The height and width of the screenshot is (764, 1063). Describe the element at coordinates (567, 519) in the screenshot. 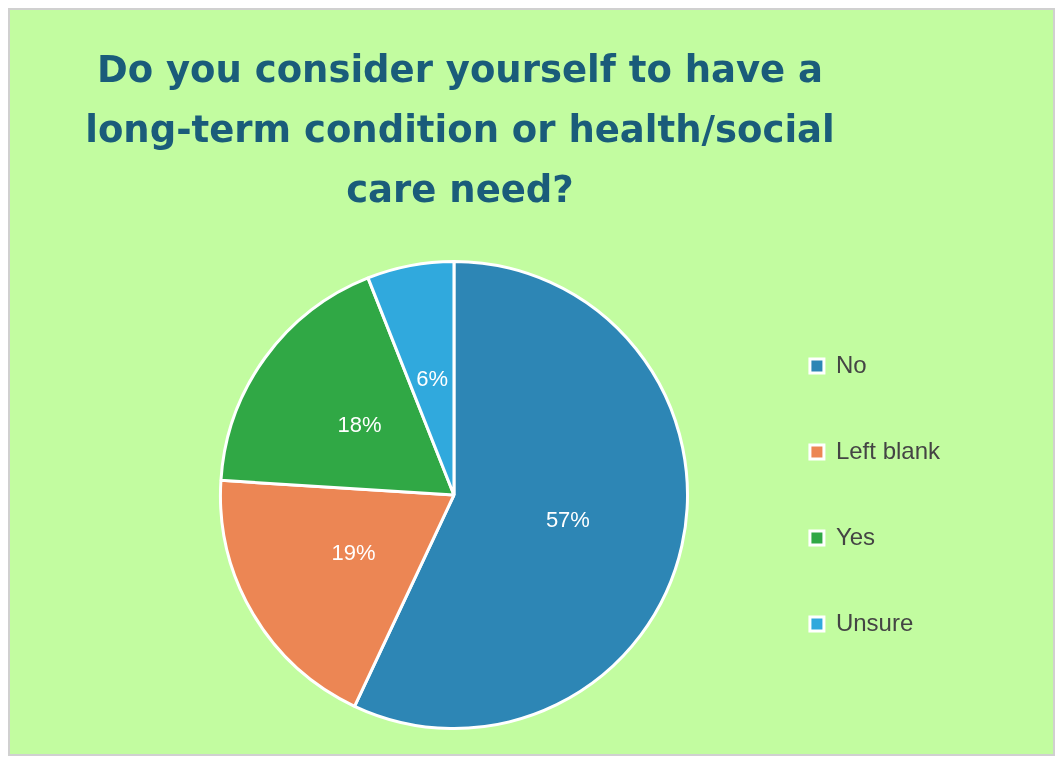

I see `data-label: 57%` at that location.